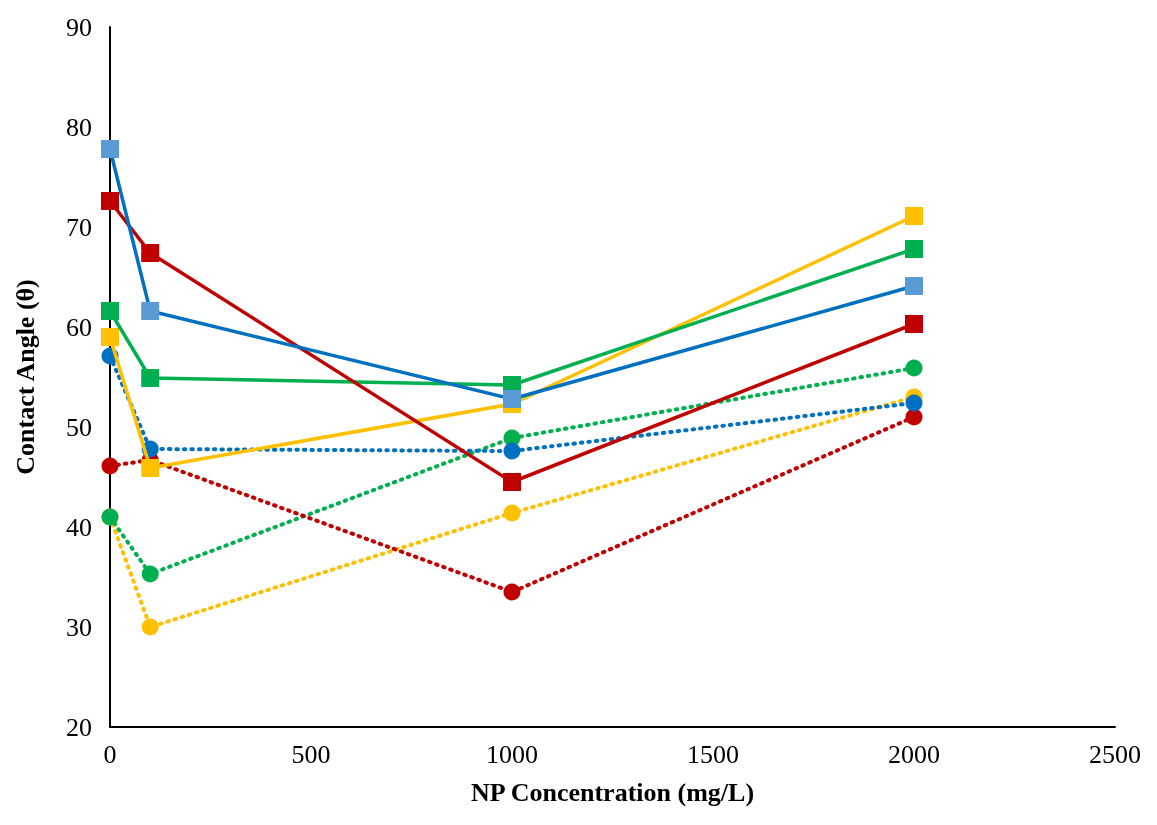 The image size is (1157, 825). I want to click on y-tick-label: 90, so click(79, 27).